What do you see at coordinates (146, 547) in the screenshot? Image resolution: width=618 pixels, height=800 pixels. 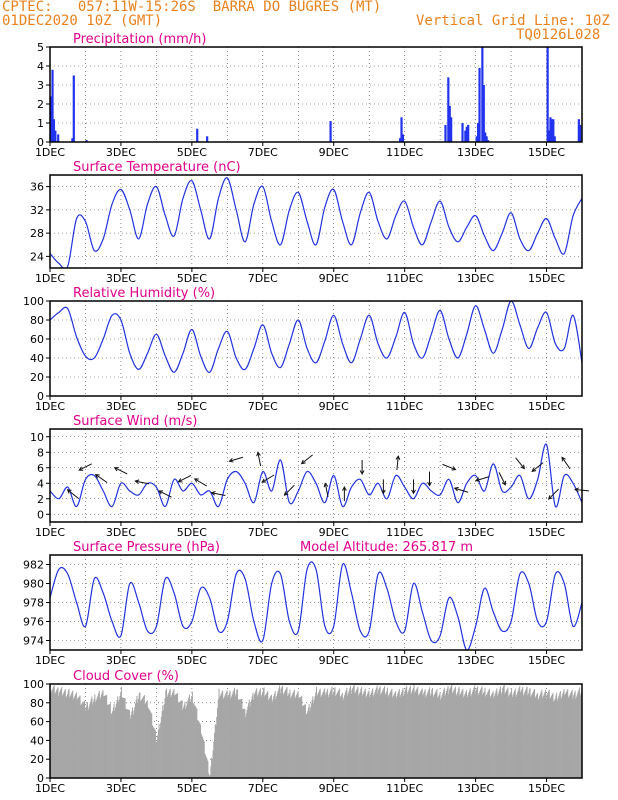 I see `pressure-title: Surface Pressure (hPa)` at bounding box center [146, 547].